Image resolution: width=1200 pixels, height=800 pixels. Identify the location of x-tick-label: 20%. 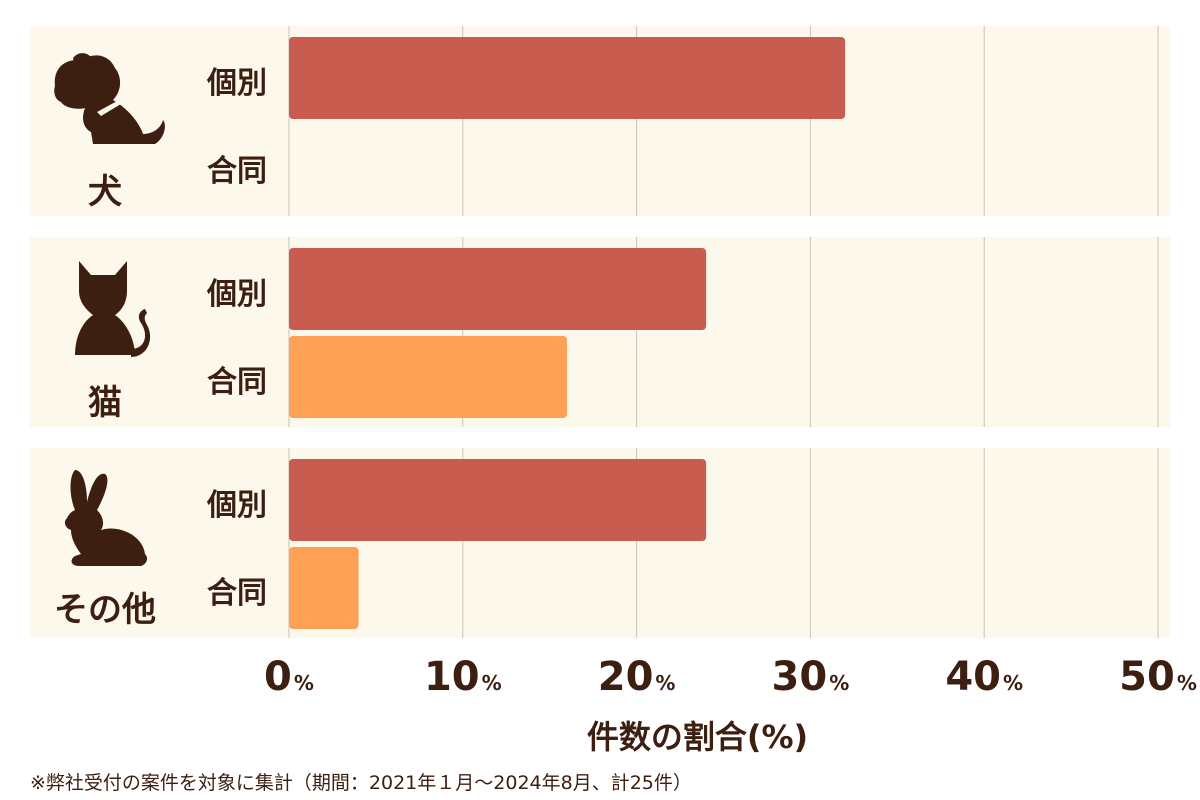
(636, 677).